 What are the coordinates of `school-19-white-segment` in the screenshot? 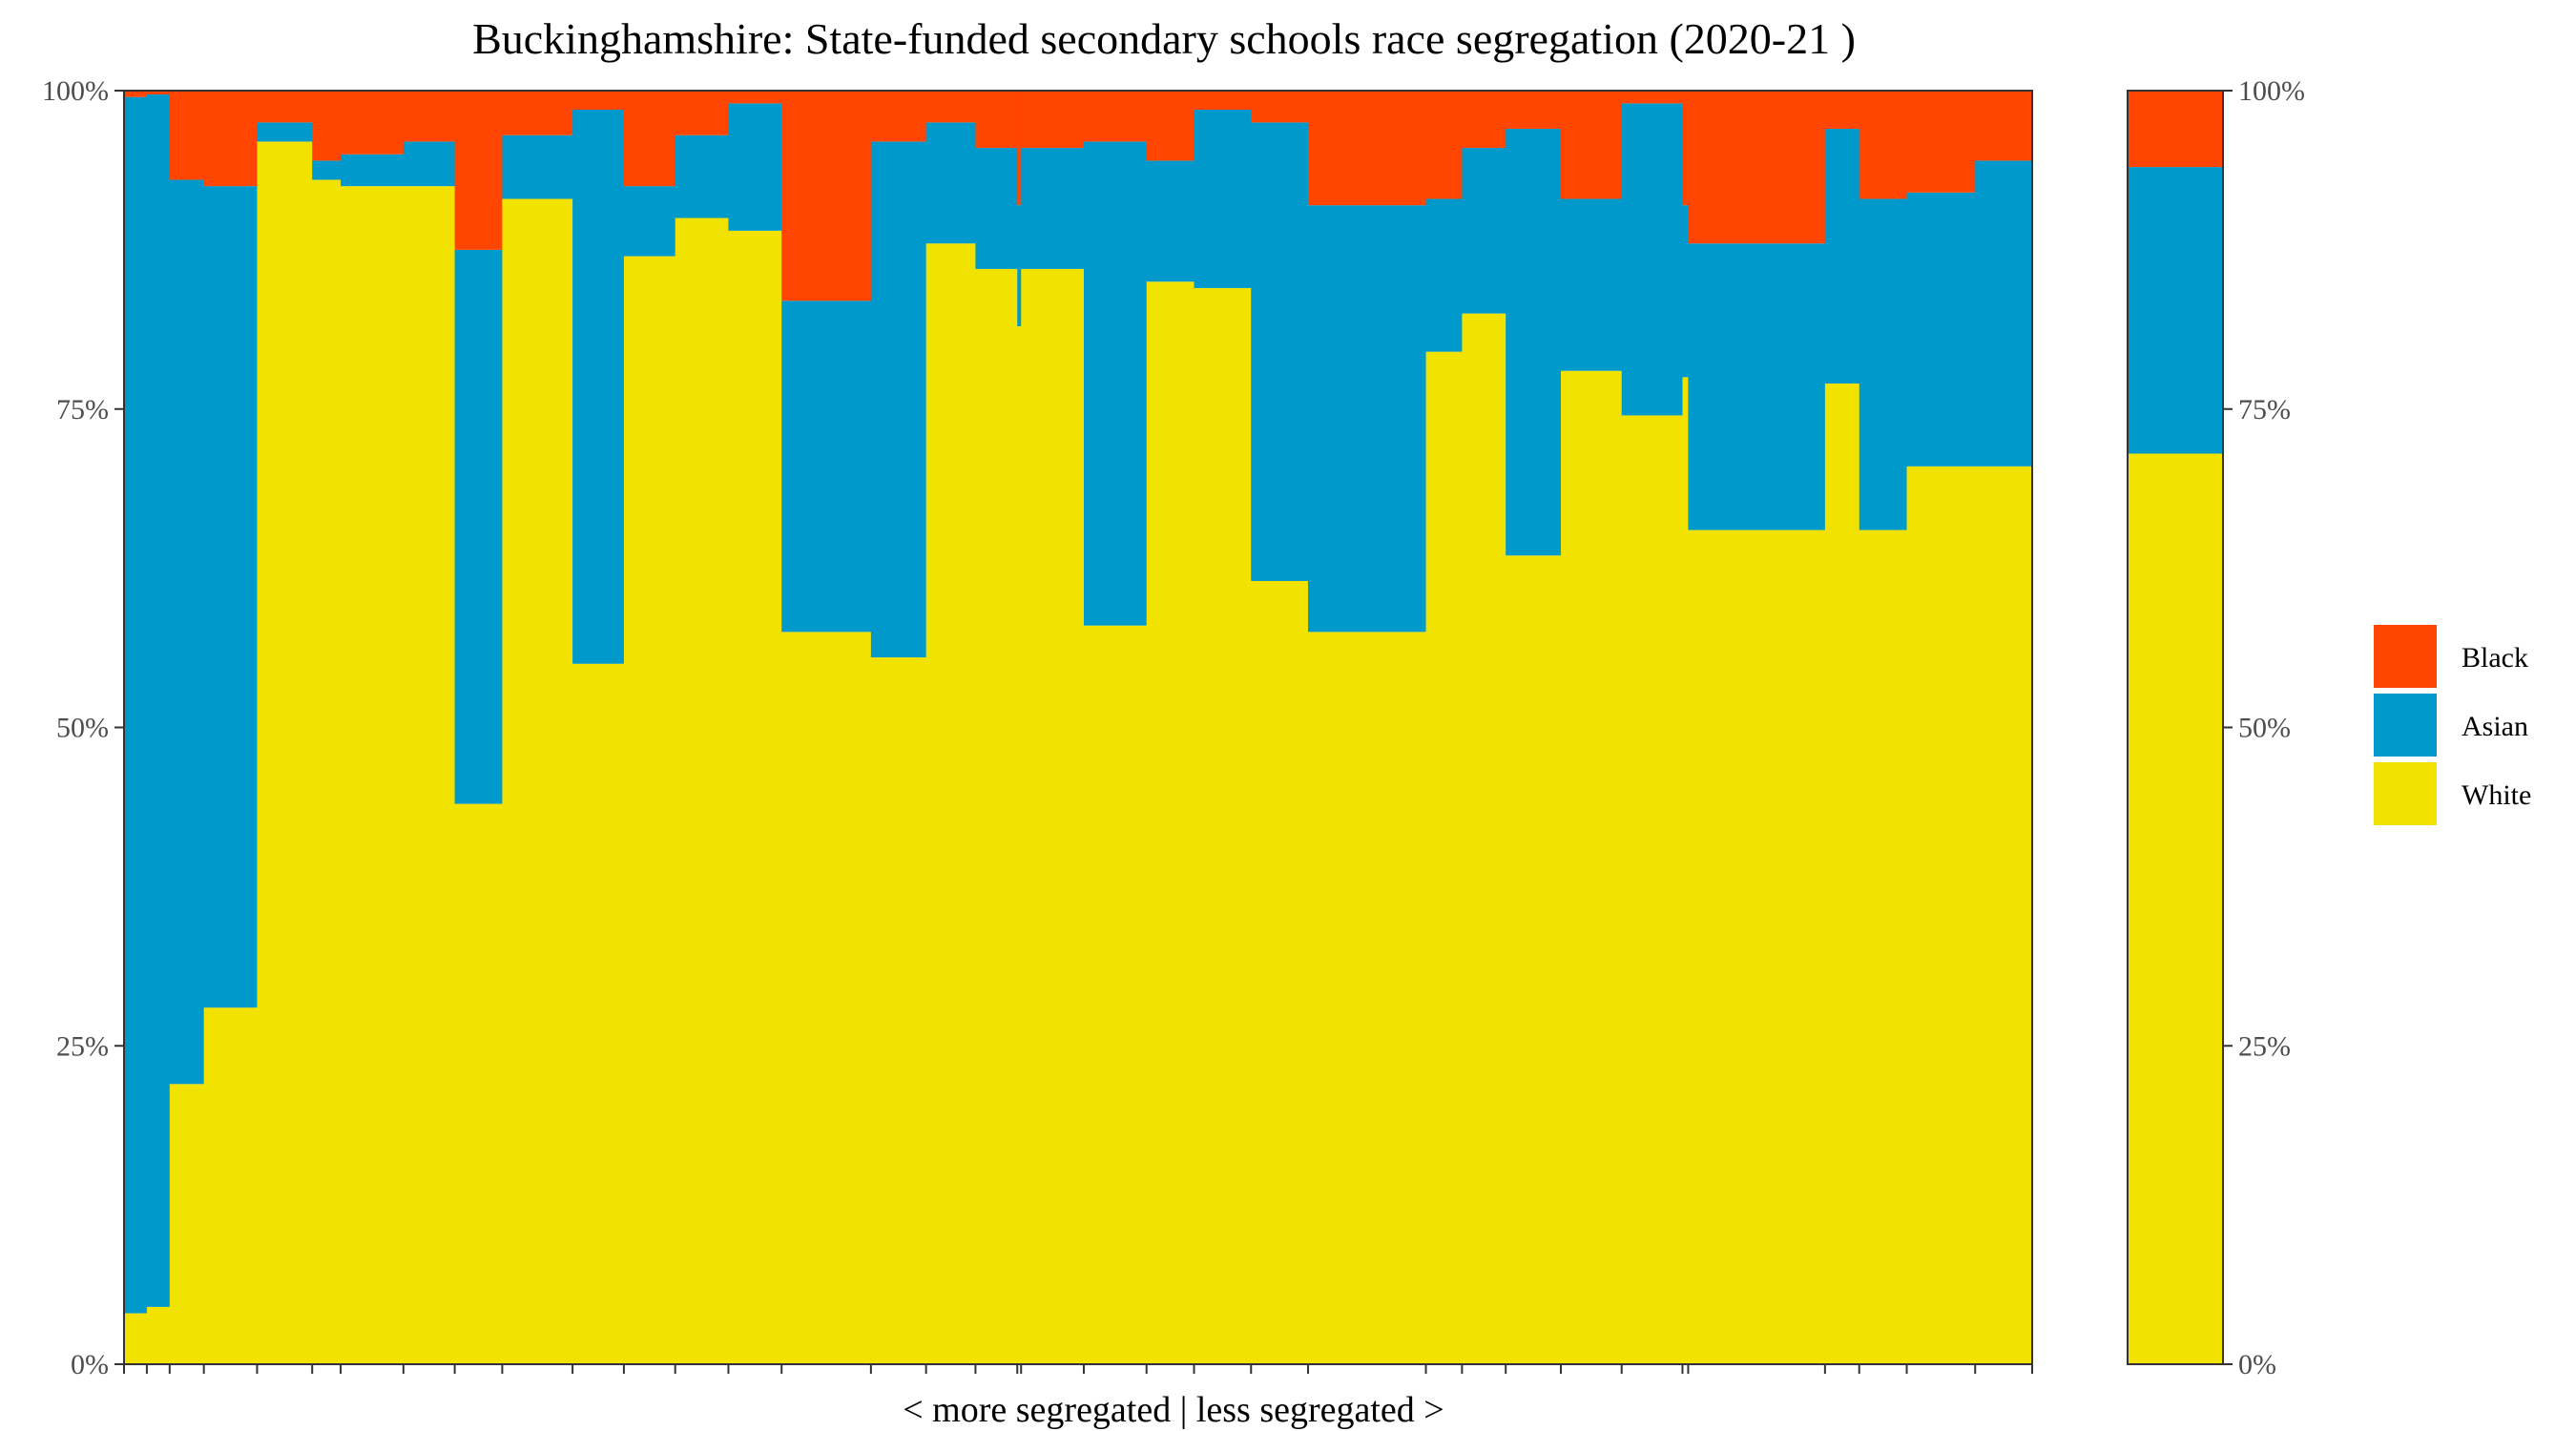 It's located at (1019, 845).